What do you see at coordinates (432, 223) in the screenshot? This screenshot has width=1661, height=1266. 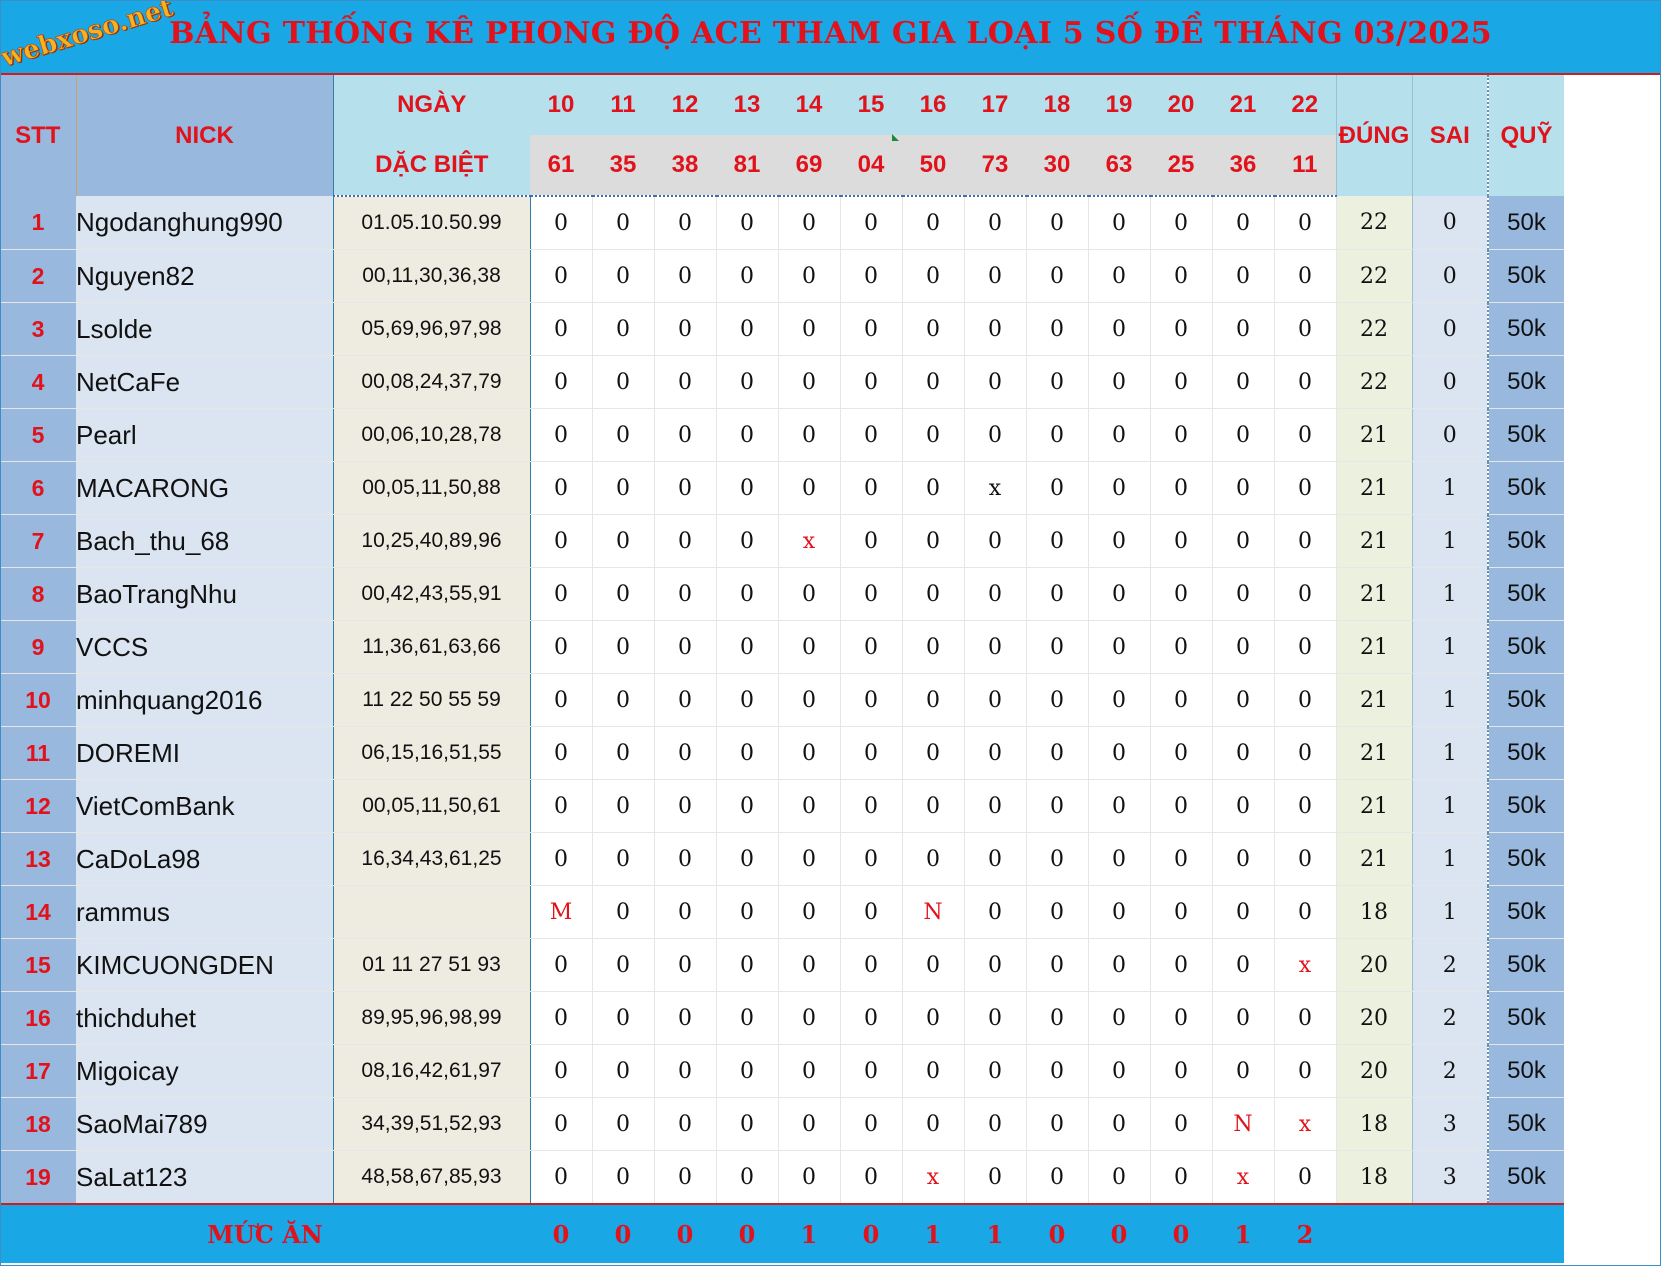 I see `player-numbers: 01.05.10.50.99` at bounding box center [432, 223].